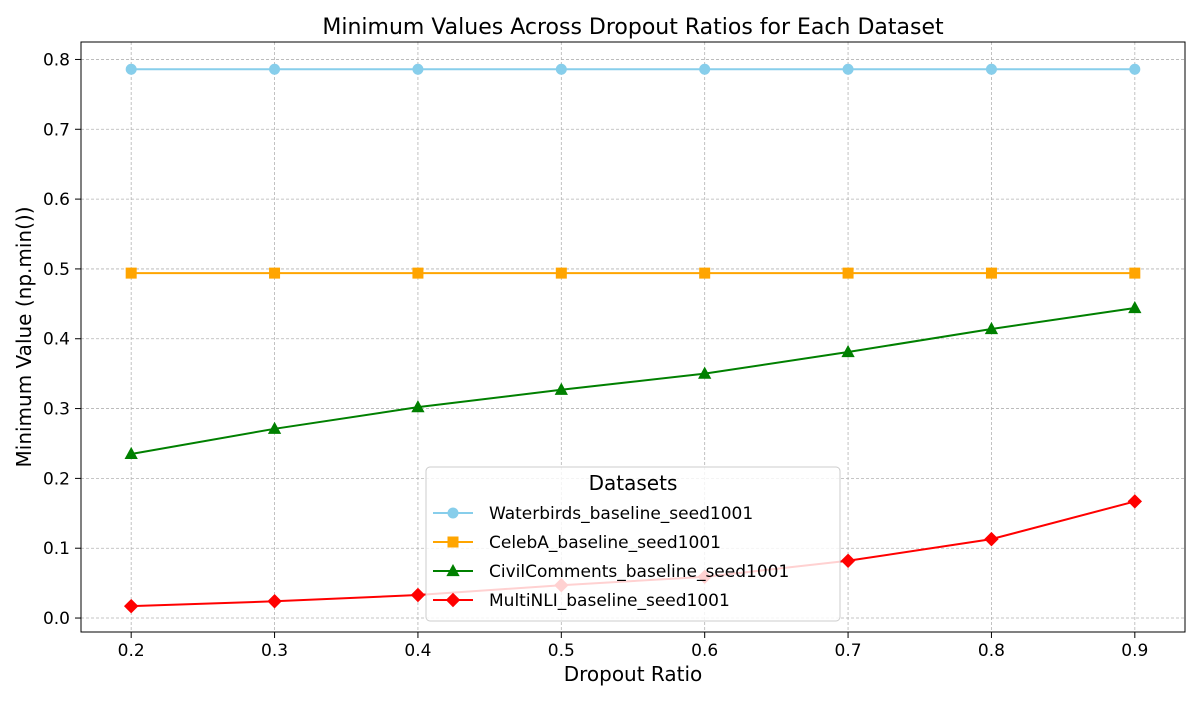 This screenshot has height=704, width=1200. I want to click on y-tick-label: 0.2, so click(56, 479).